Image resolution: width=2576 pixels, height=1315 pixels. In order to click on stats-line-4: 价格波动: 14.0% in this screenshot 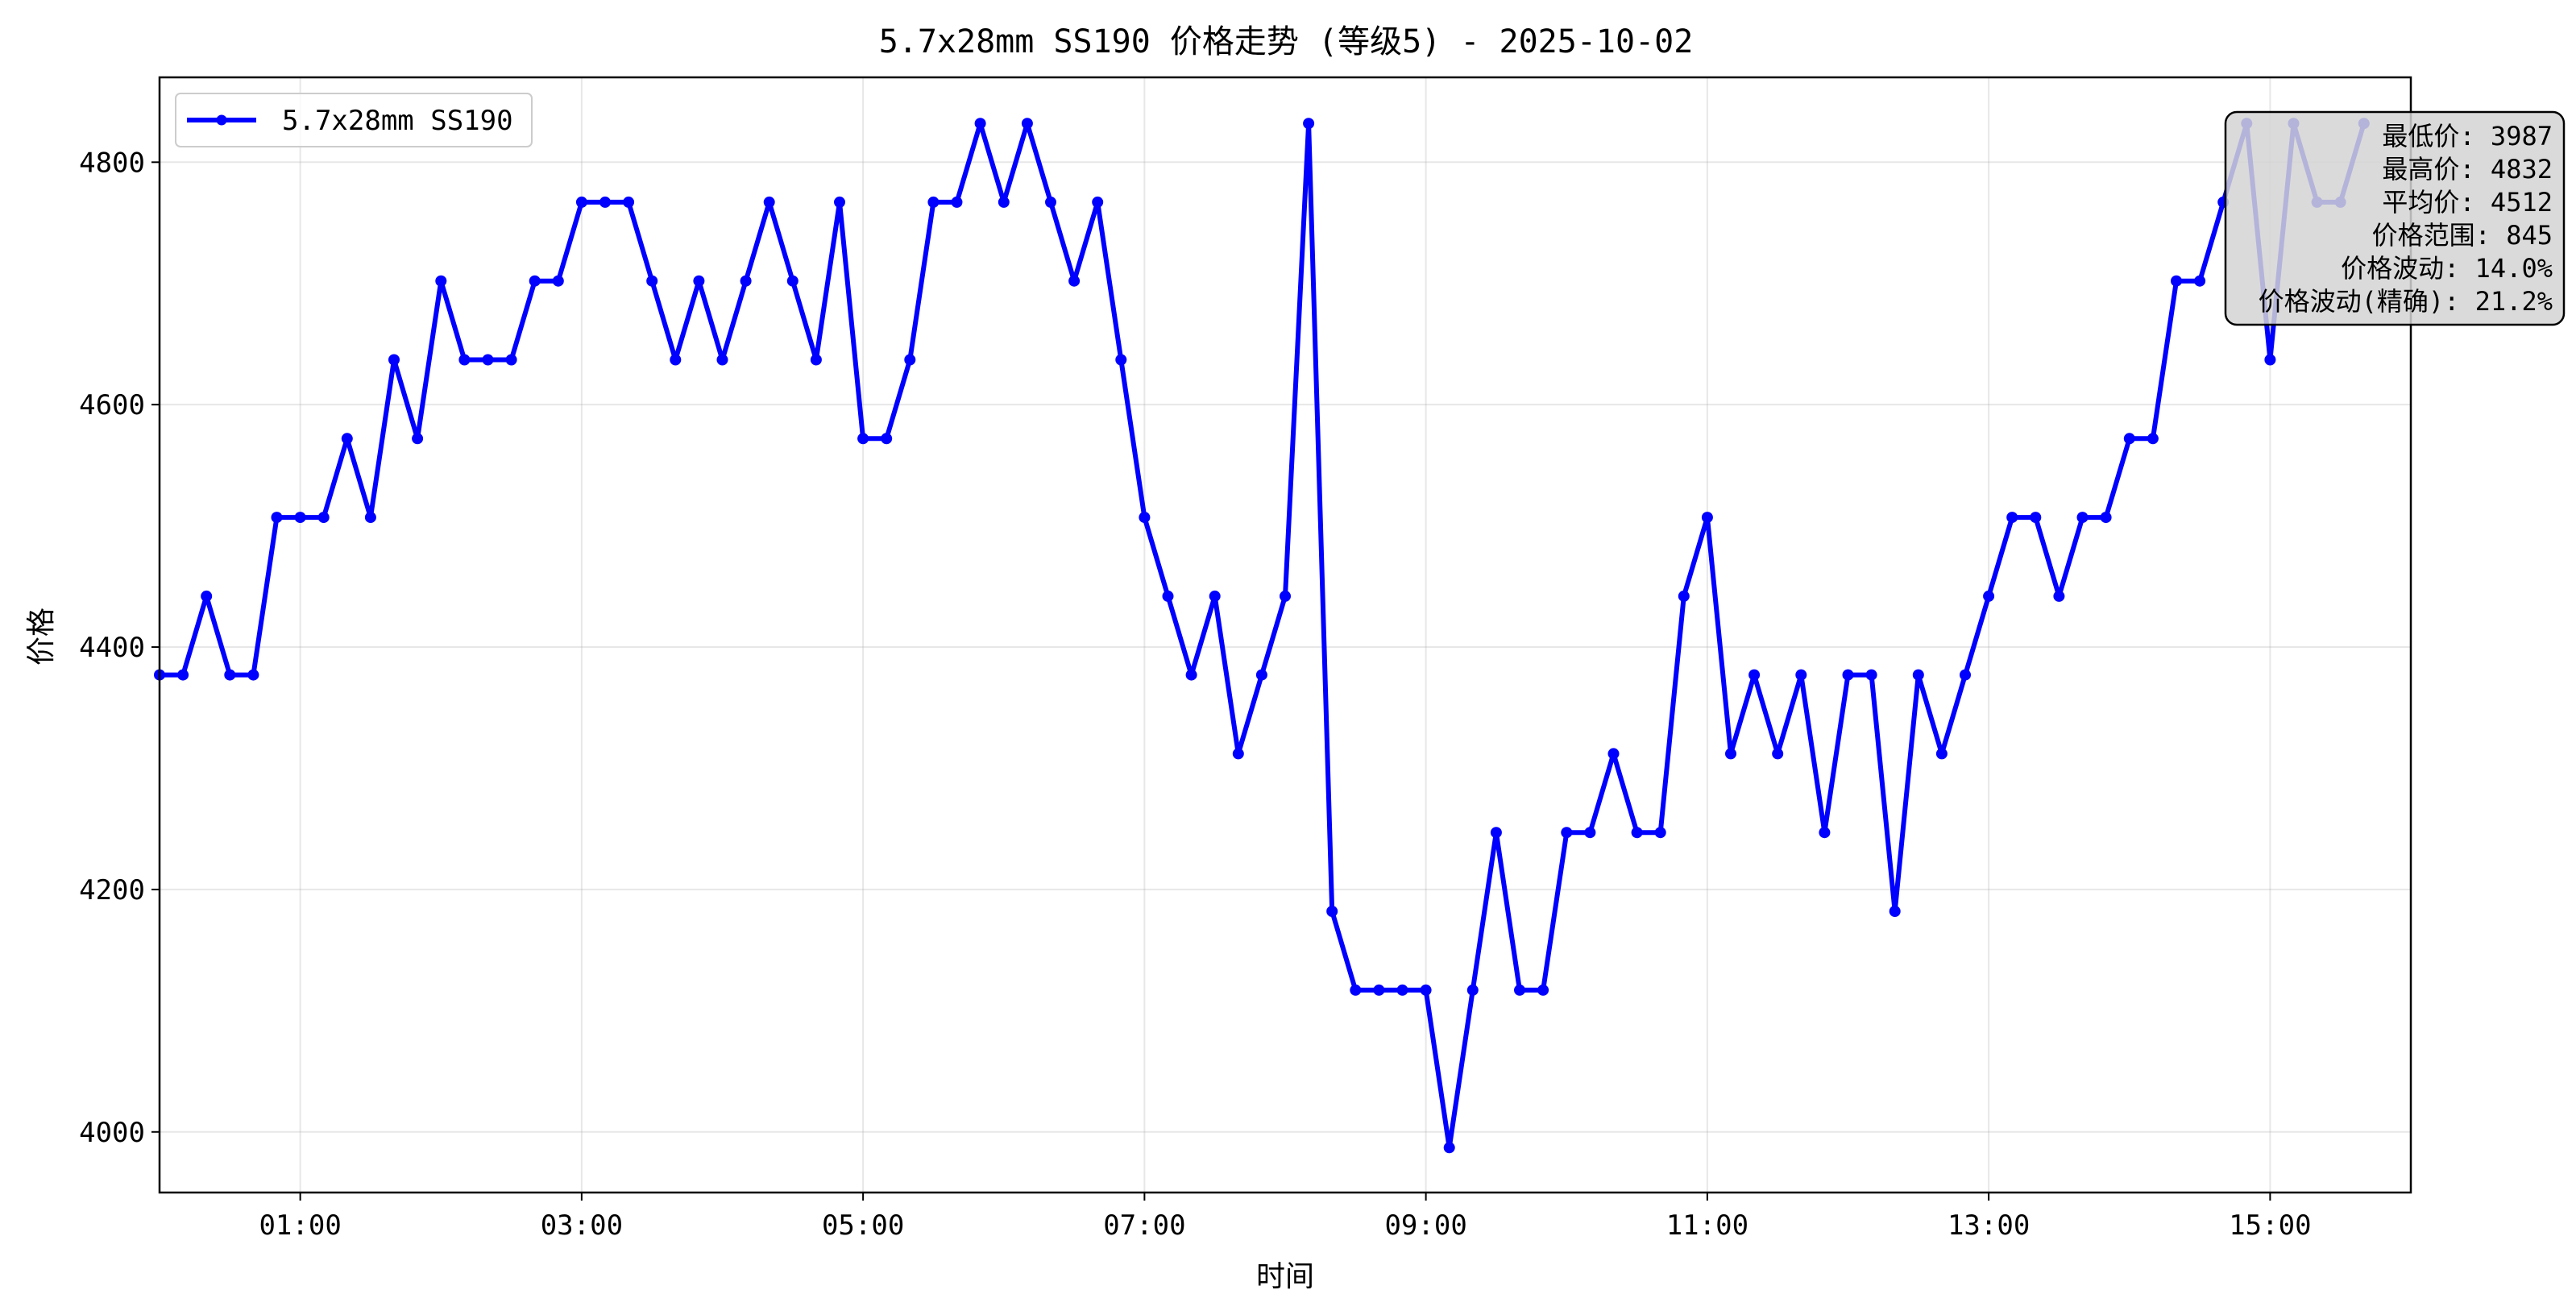, I will do `click(2447, 268)`.